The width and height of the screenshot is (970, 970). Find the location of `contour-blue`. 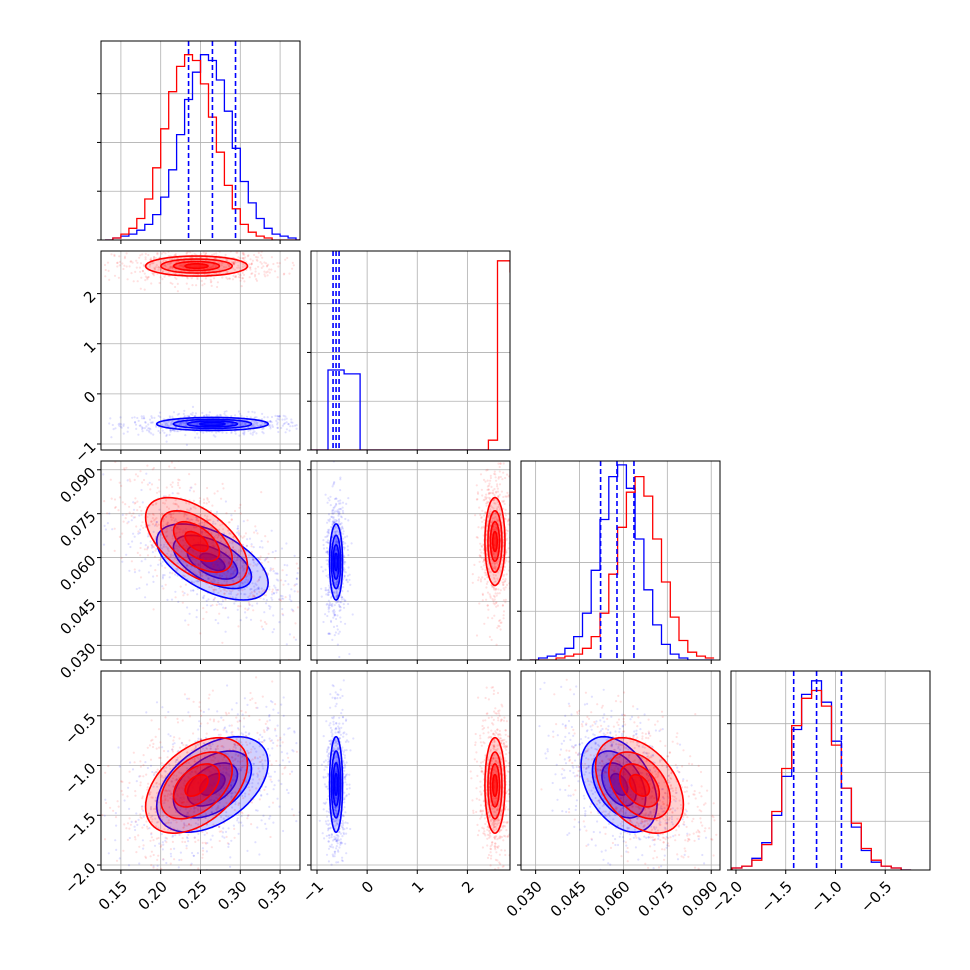

contour-blue is located at coordinates (212, 562).